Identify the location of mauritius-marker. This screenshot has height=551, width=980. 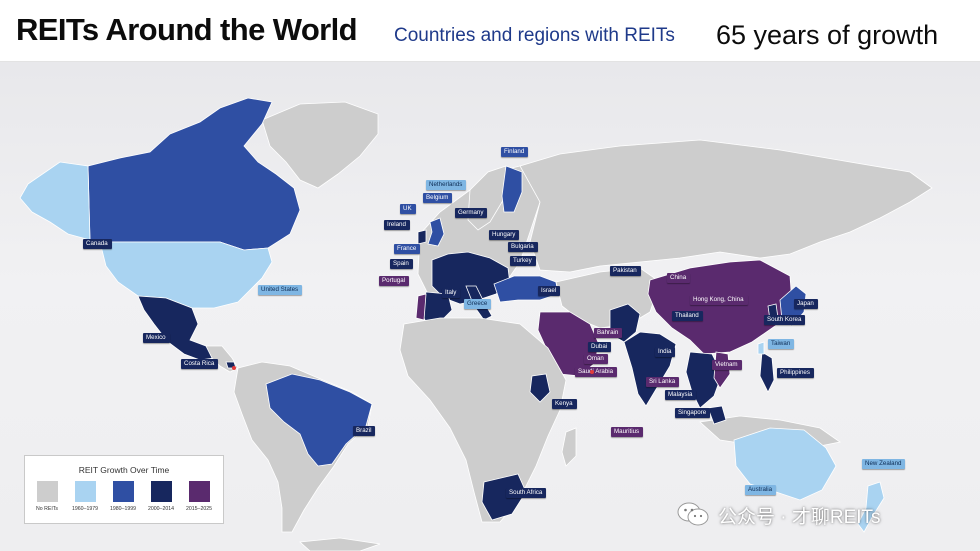
(592, 372).